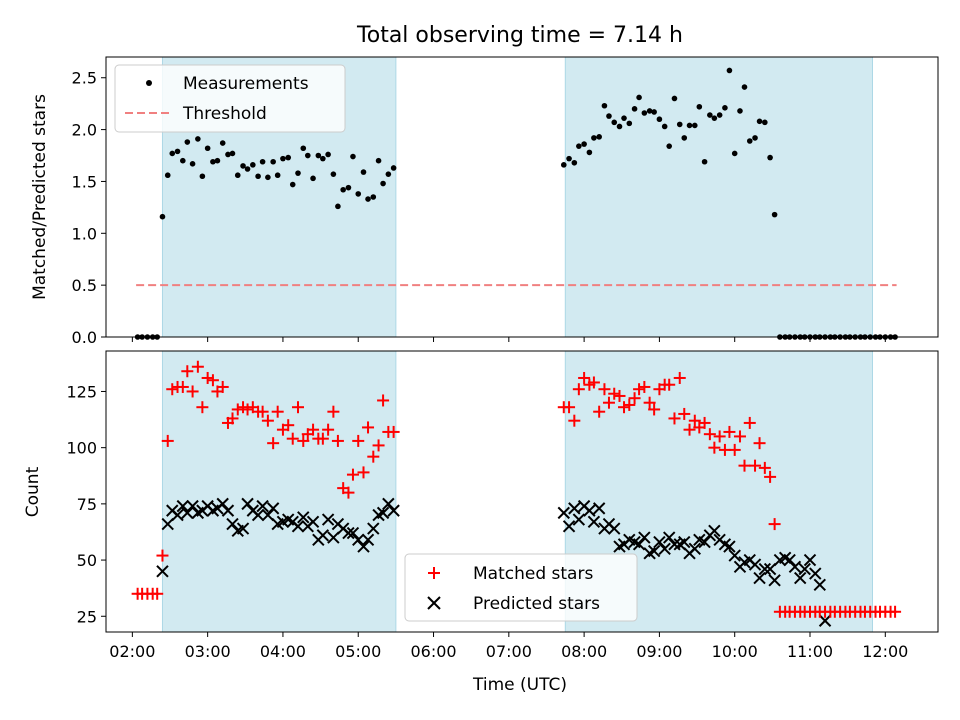 The height and width of the screenshot is (720, 960). I want to click on y-tick-label: 1.5, so click(84, 181).